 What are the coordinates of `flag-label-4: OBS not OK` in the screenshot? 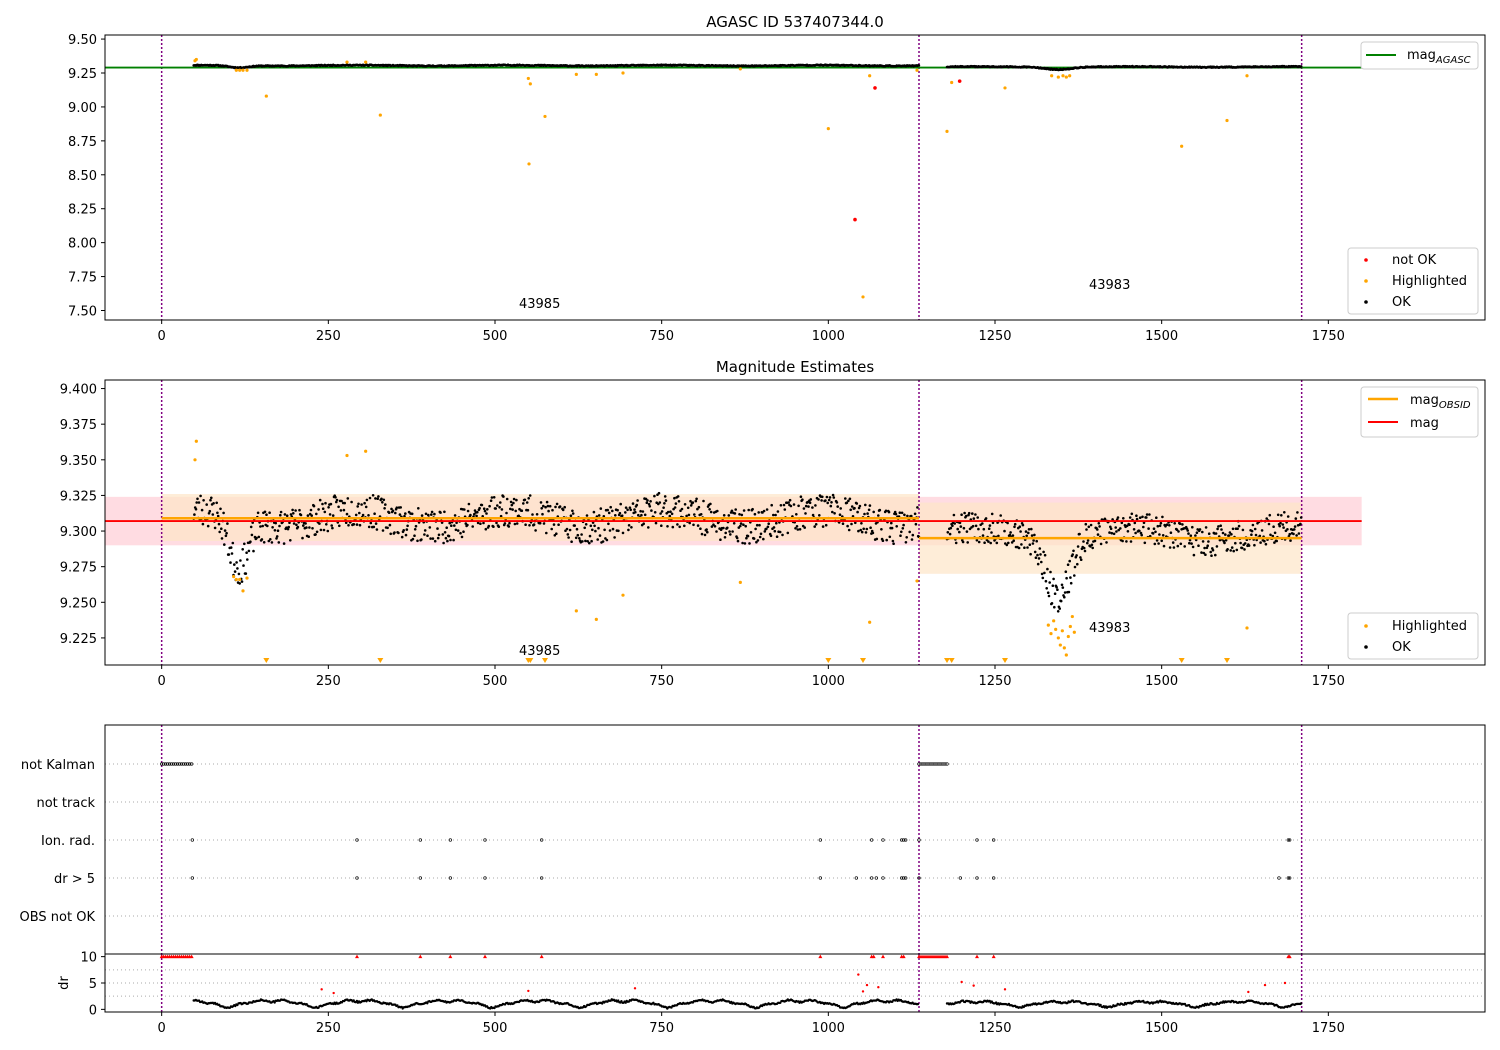 It's located at (58, 917).